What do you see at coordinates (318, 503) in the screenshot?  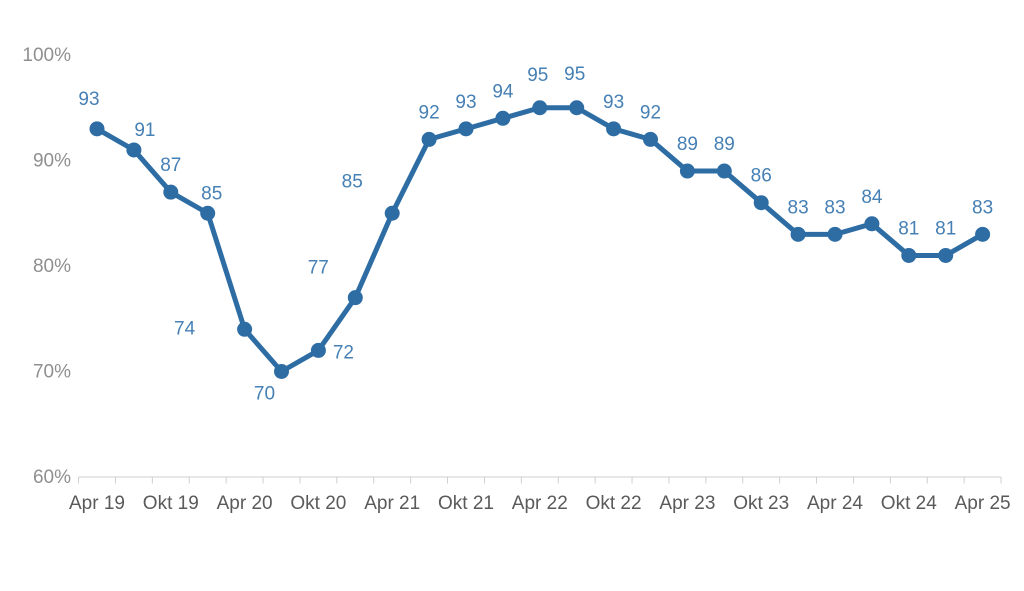 I see `x-axis-label: Okt 20` at bounding box center [318, 503].